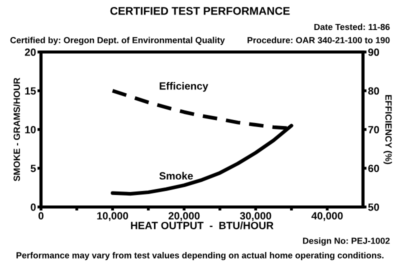 The height and width of the screenshot is (264, 400). What do you see at coordinates (374, 91) in the screenshot?
I see `y2-tick-label: 80` at bounding box center [374, 91].